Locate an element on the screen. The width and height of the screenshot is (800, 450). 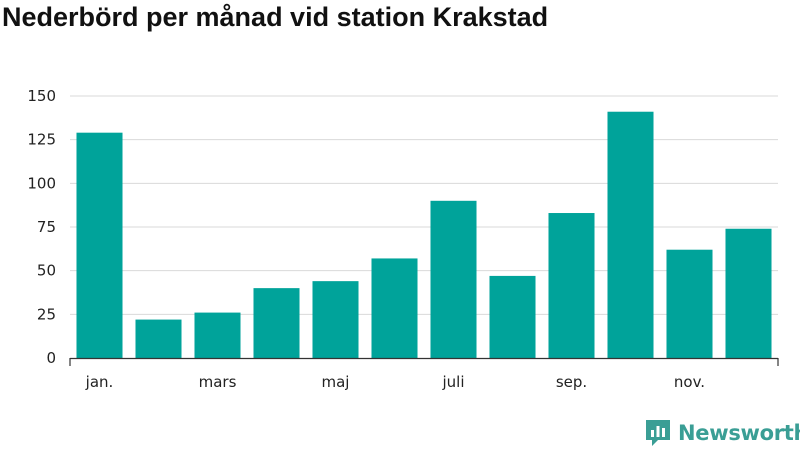
y-tick-label: 50 is located at coordinates (46, 271).